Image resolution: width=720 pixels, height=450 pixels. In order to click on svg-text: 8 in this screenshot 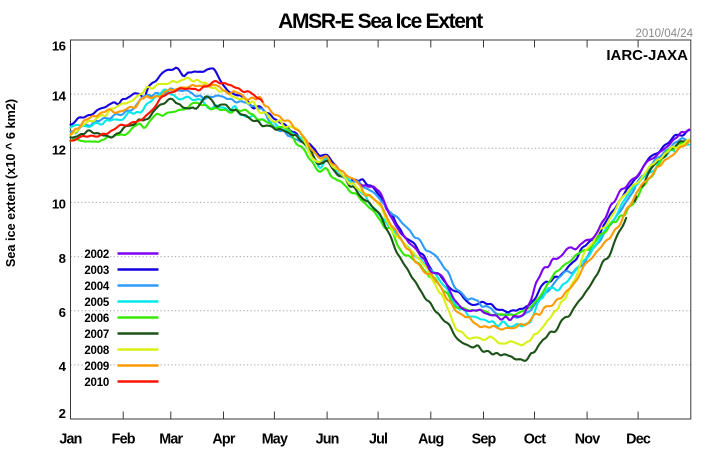, I will do `click(62, 258)`.